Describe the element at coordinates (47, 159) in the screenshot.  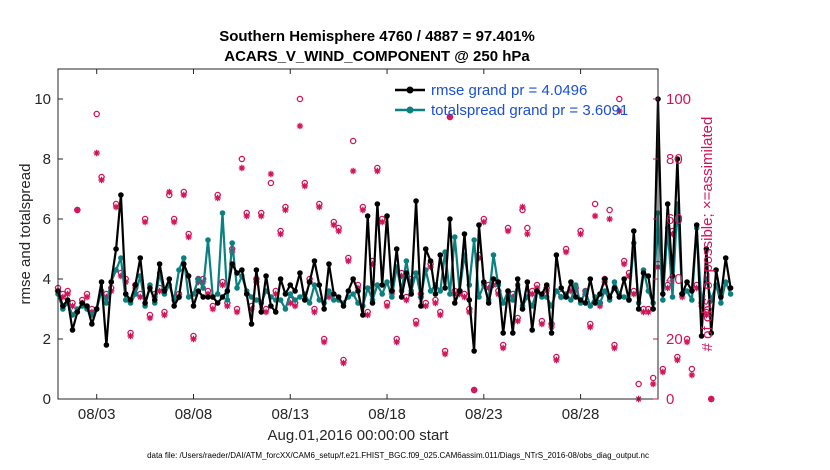
I see `y-tick-label: 8` at that location.